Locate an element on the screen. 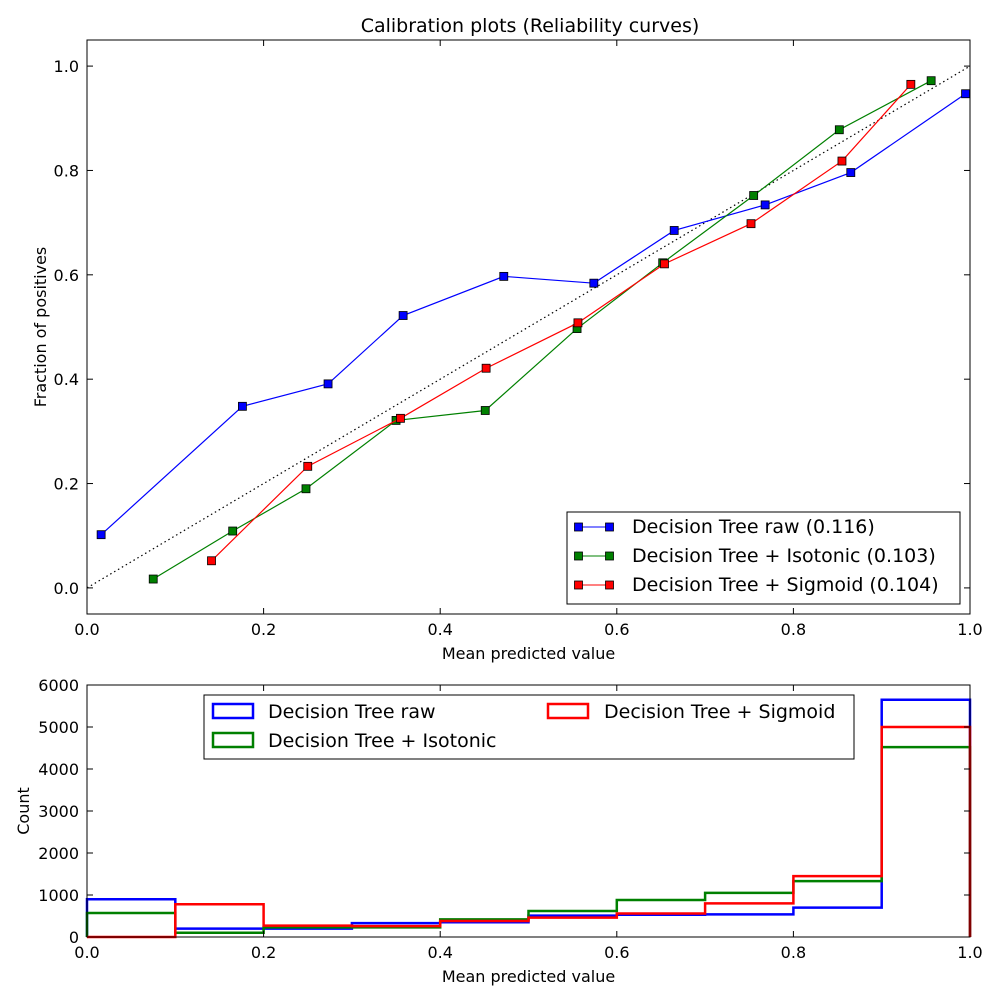 Image resolution: width=1000 pixels, height=1000 pixels. y-tick-label: 0.8 is located at coordinates (66, 170).